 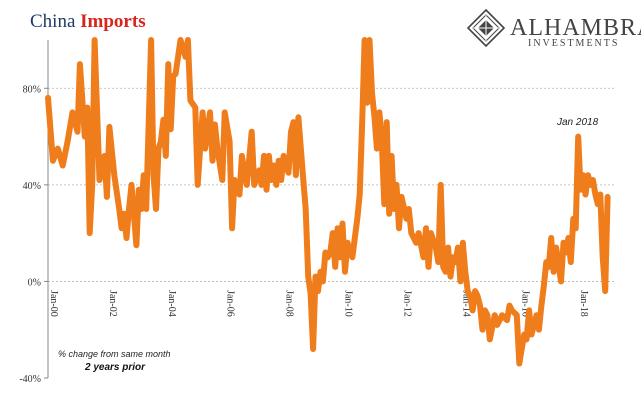 What do you see at coordinates (34, 212) in the screenshot?
I see `y-axis: 80% 40% 0% -40%` at bounding box center [34, 212].